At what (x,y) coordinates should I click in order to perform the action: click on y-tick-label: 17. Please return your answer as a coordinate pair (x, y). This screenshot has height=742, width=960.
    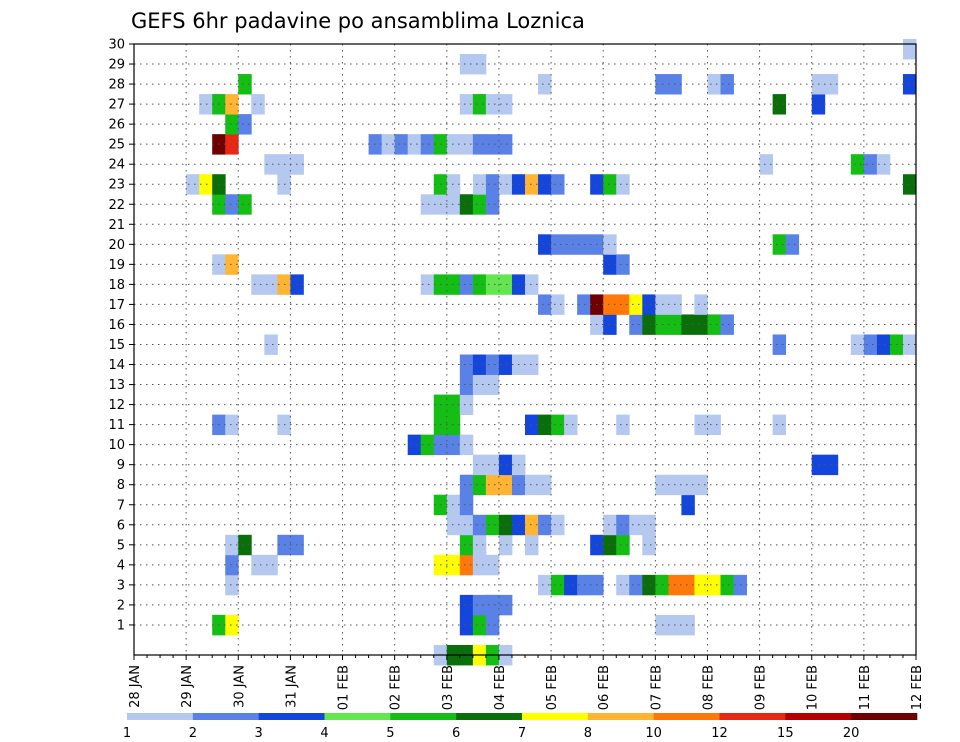
    Looking at the image, I should click on (116, 305).